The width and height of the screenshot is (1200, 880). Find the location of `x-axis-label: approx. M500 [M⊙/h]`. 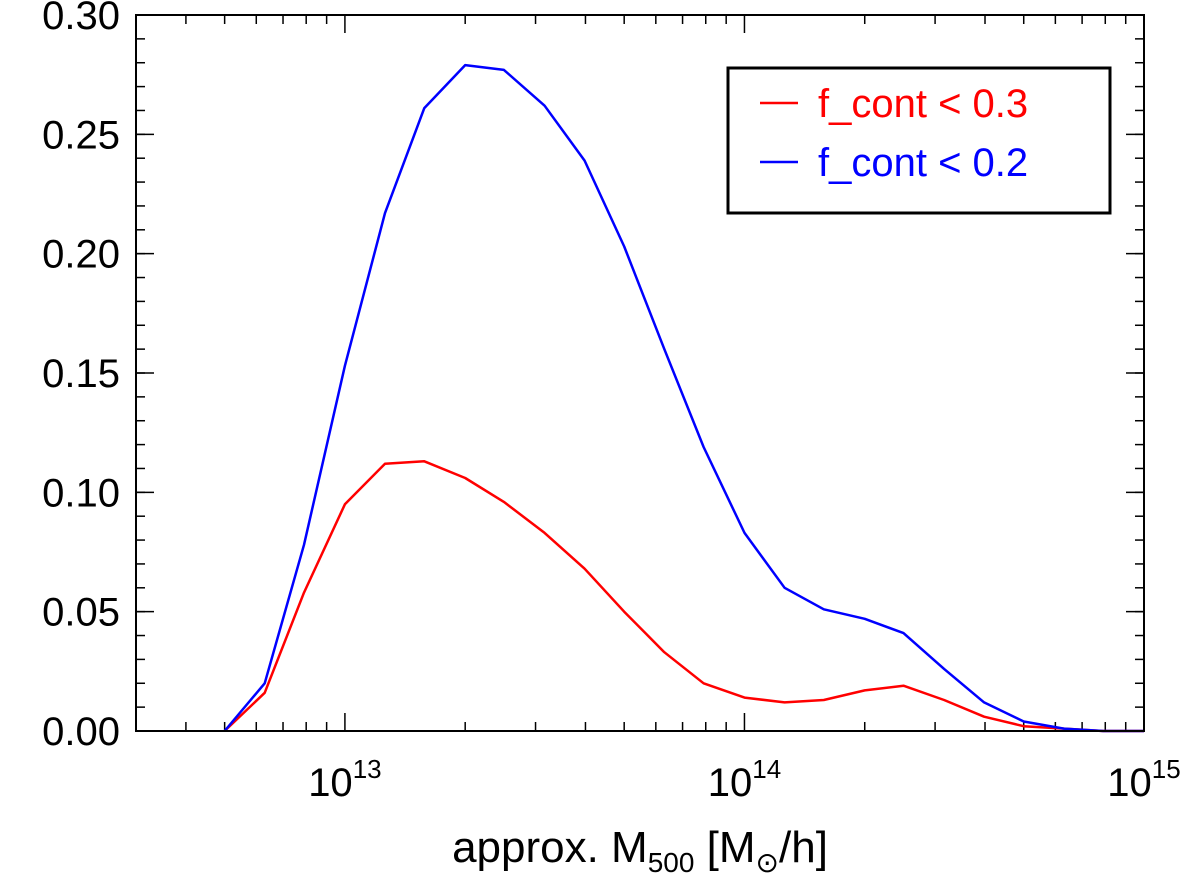

x-axis-label: approx. M500 [M⊙/h] is located at coordinates (640, 850).